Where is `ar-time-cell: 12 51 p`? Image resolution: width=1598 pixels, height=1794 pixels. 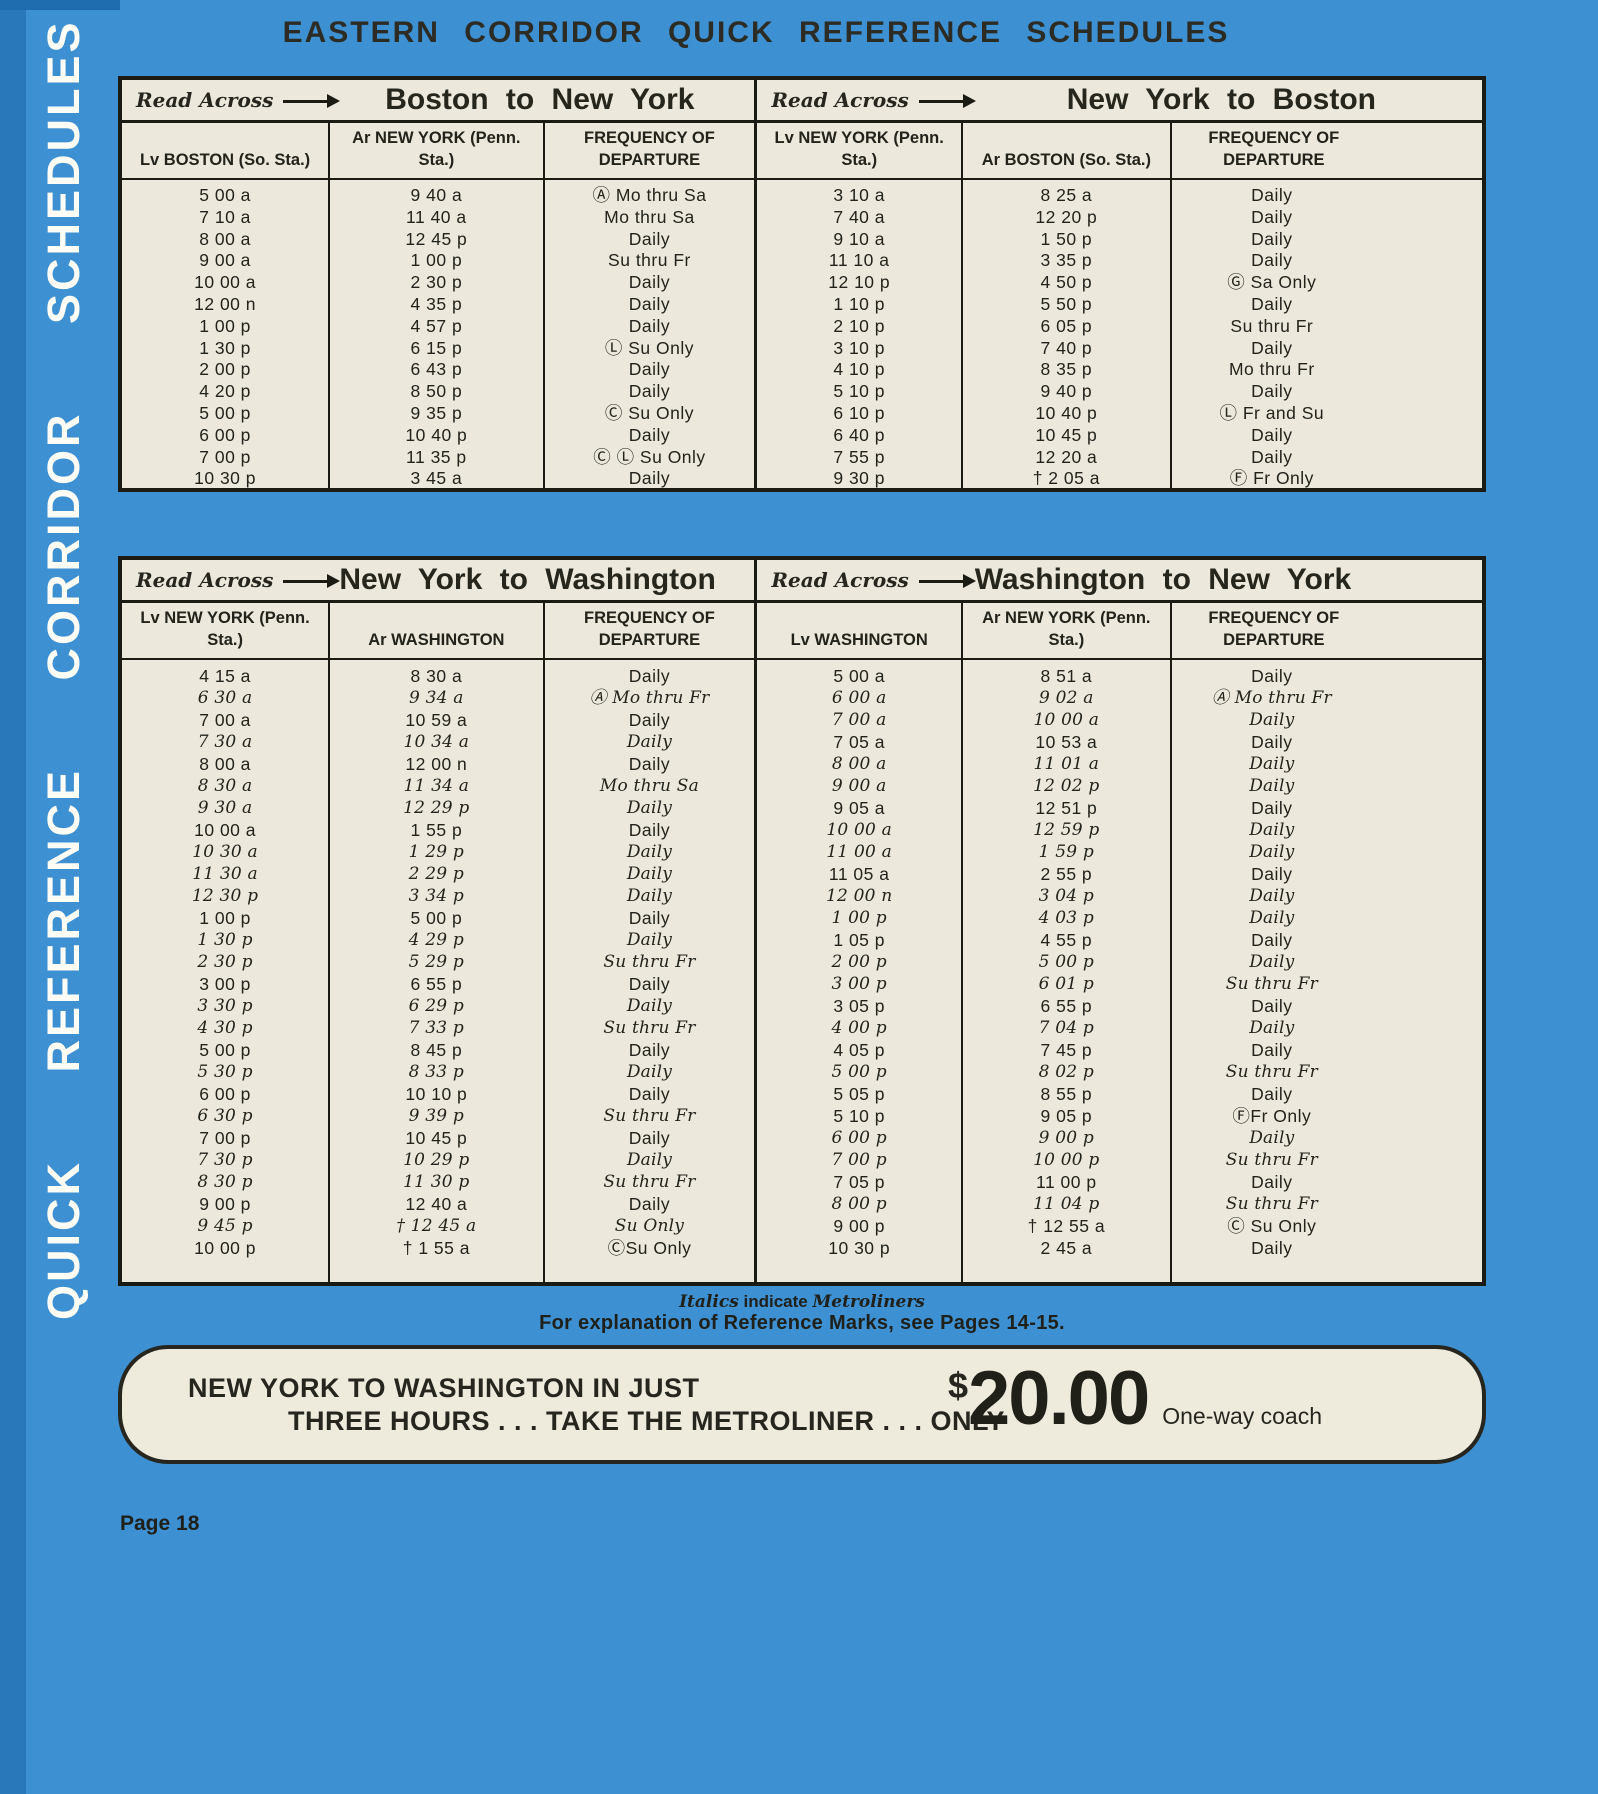
ar-time-cell: 12 51 p is located at coordinates (1066, 808).